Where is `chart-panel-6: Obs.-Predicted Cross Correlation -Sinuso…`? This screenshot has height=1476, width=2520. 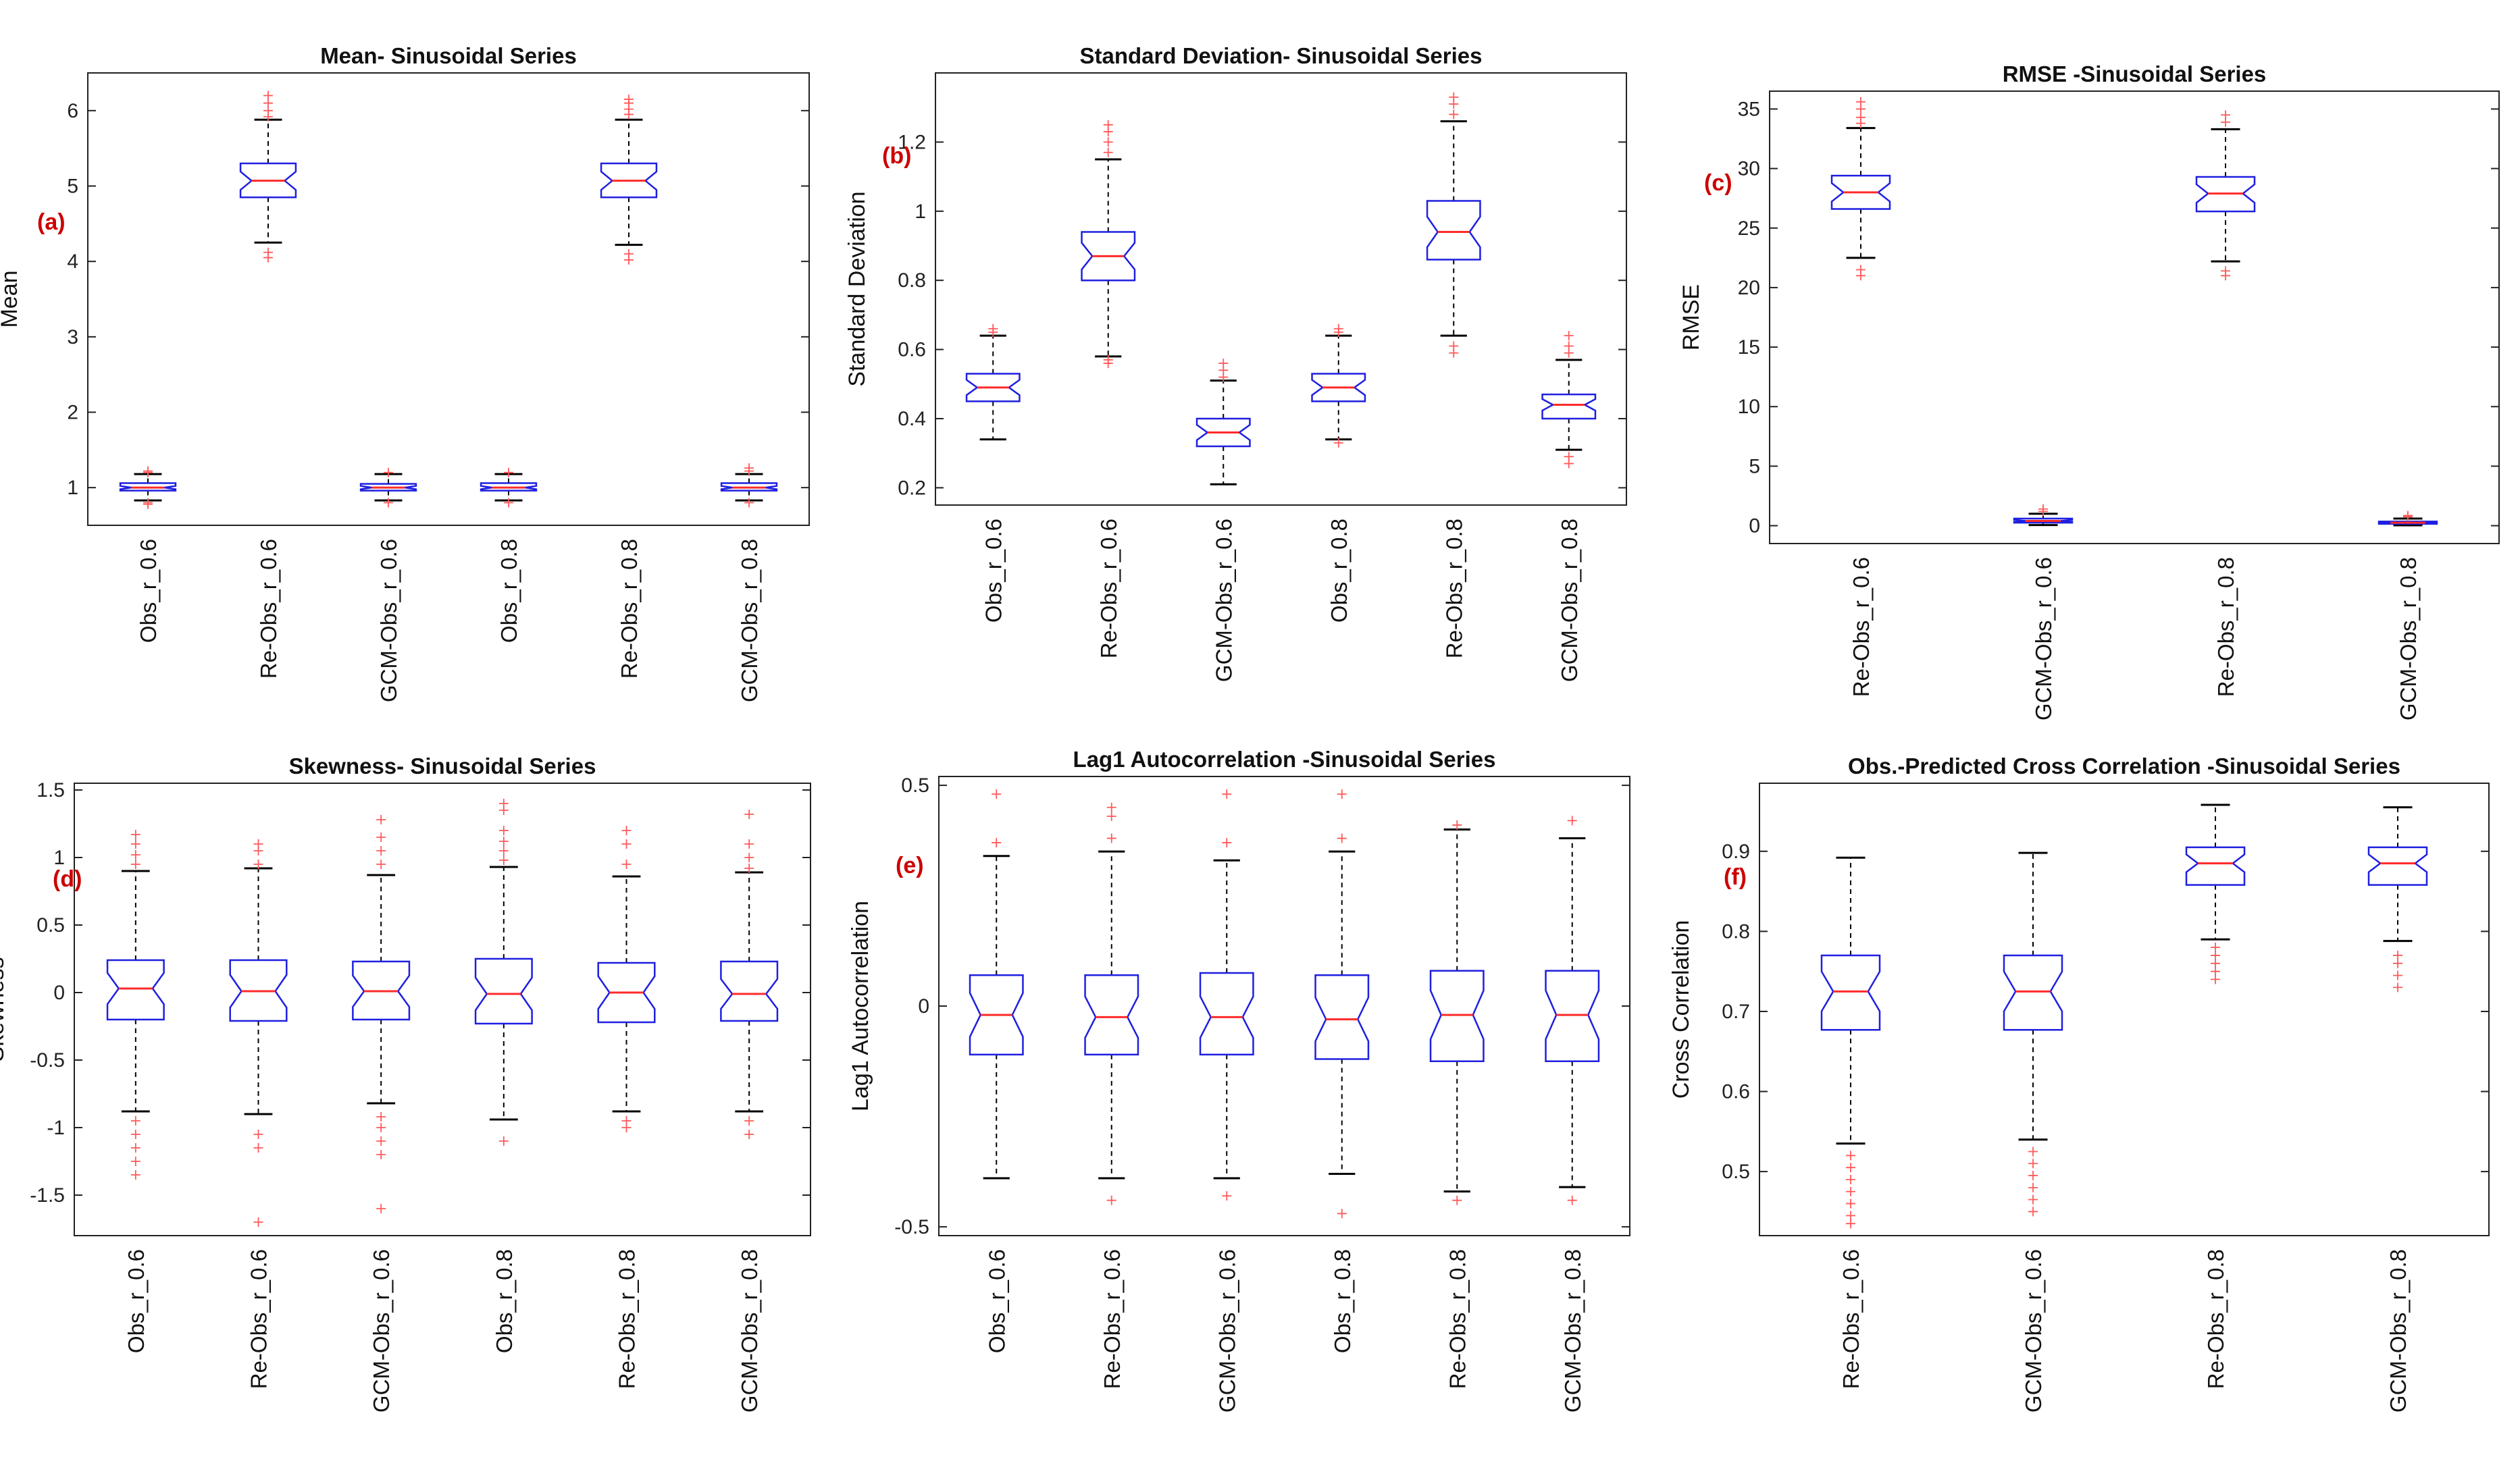
chart-panel-6: Obs.-Predicted Cross Correlation -Sinuso… is located at coordinates (2079, 1083).